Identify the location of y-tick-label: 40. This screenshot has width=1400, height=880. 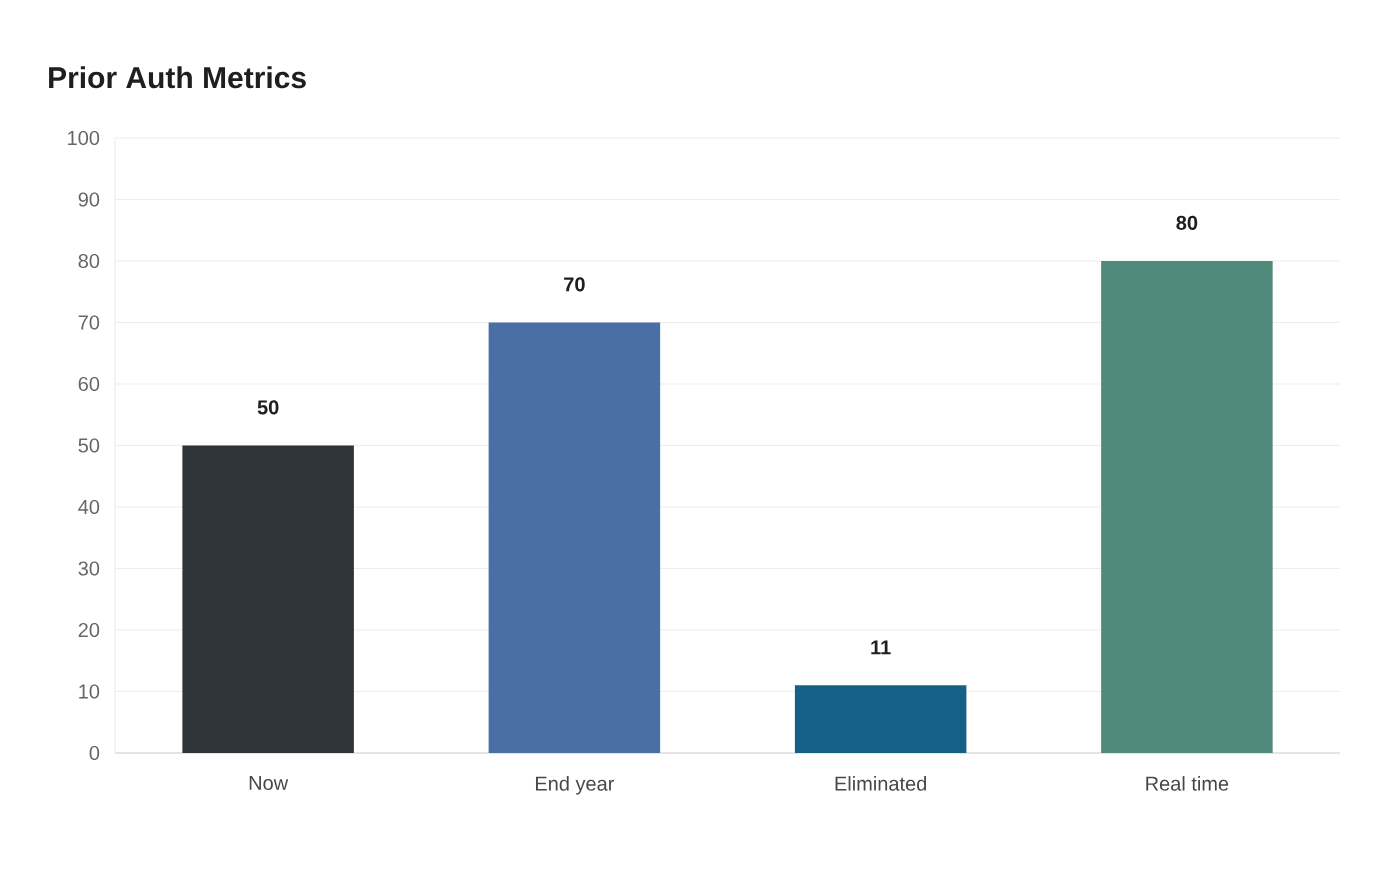
(89, 507).